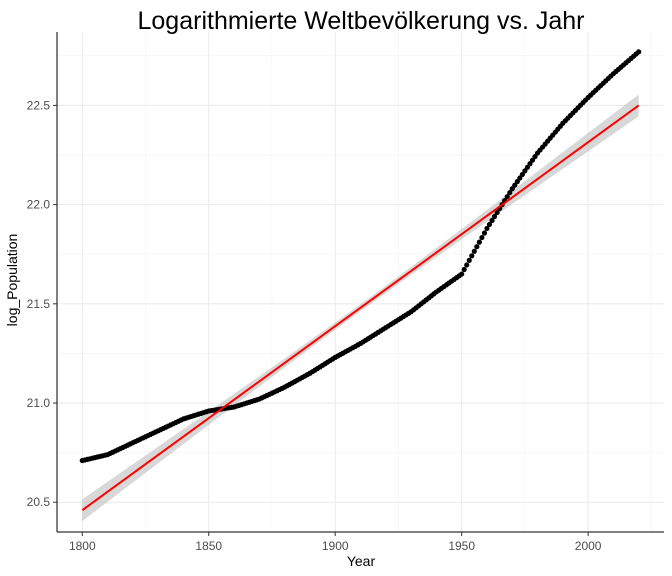 The width and height of the screenshot is (672, 576). Describe the element at coordinates (39, 205) in the screenshot. I see `y-tick-label: 22.0` at that location.